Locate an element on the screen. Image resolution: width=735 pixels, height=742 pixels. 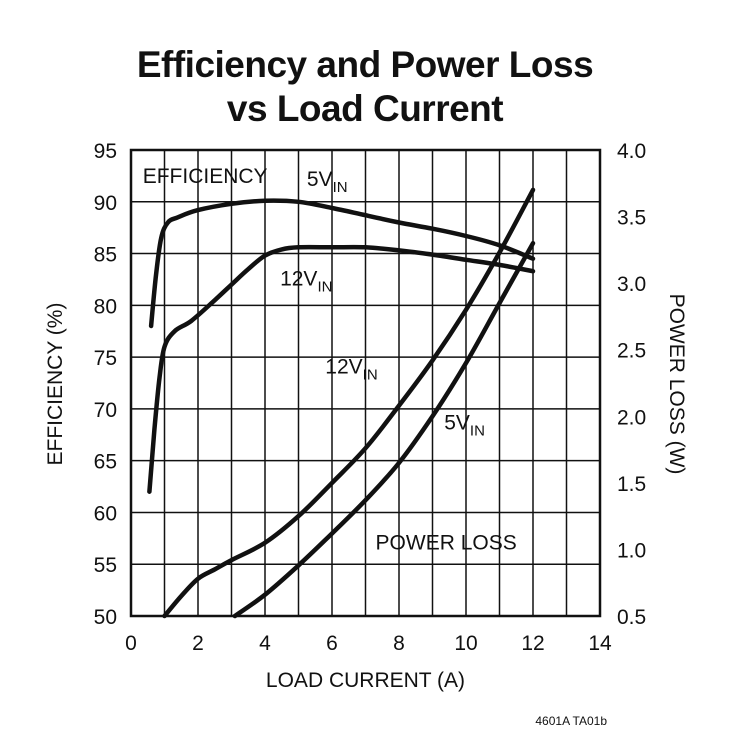
y-tick-label-right: 2.5 is located at coordinates (631, 351).